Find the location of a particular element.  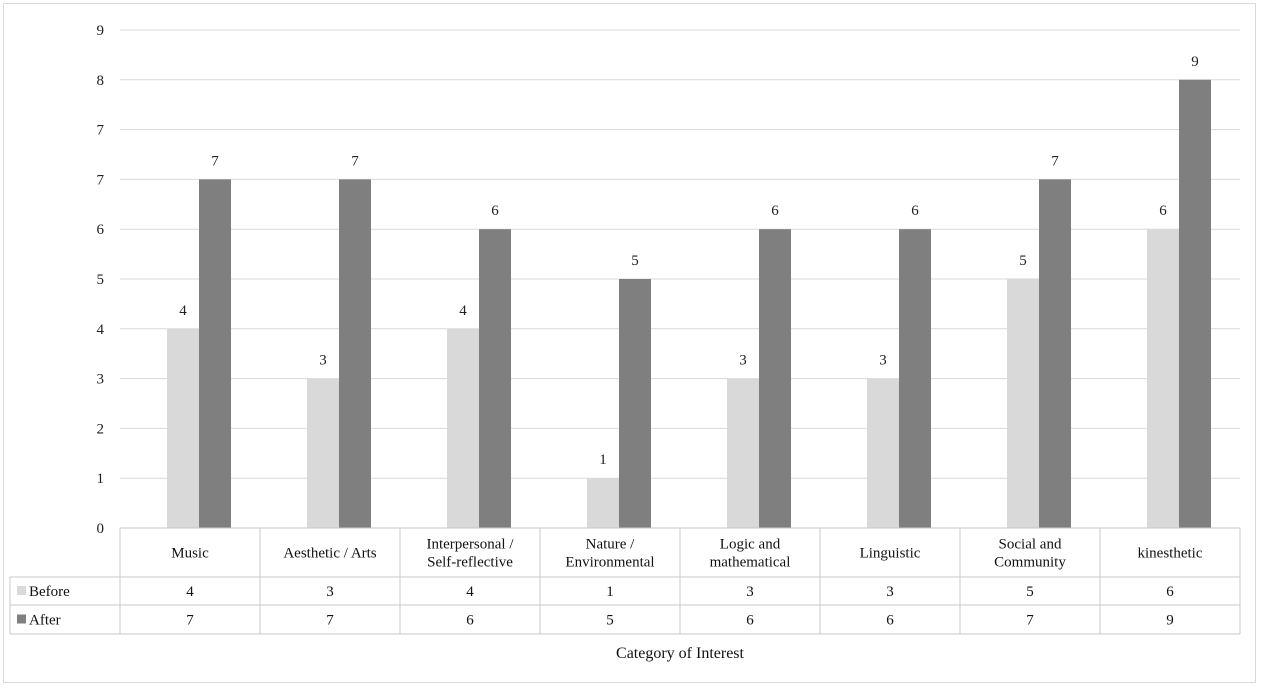

y-tick-label: 1 is located at coordinates (101, 479).